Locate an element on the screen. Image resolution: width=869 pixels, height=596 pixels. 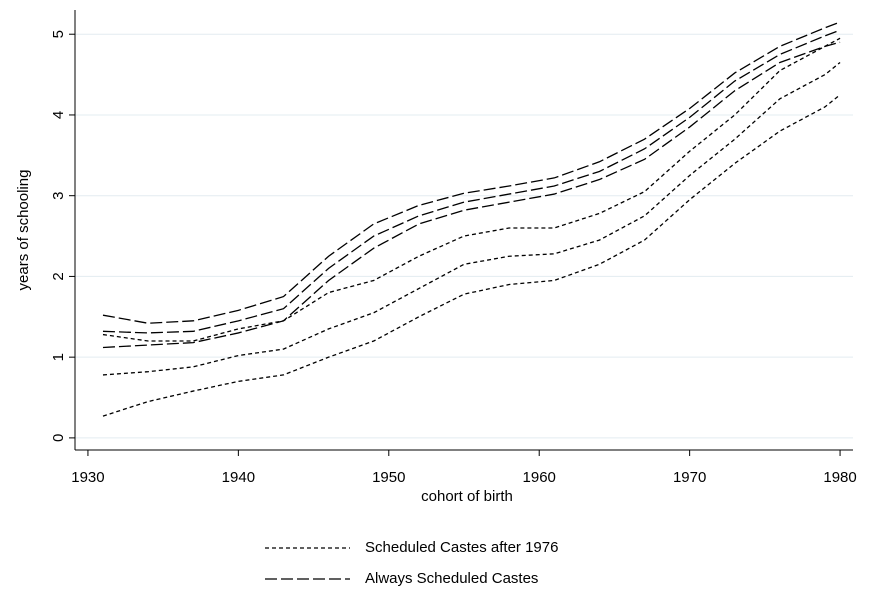
x-tick-label: 1980 is located at coordinates (839, 477).